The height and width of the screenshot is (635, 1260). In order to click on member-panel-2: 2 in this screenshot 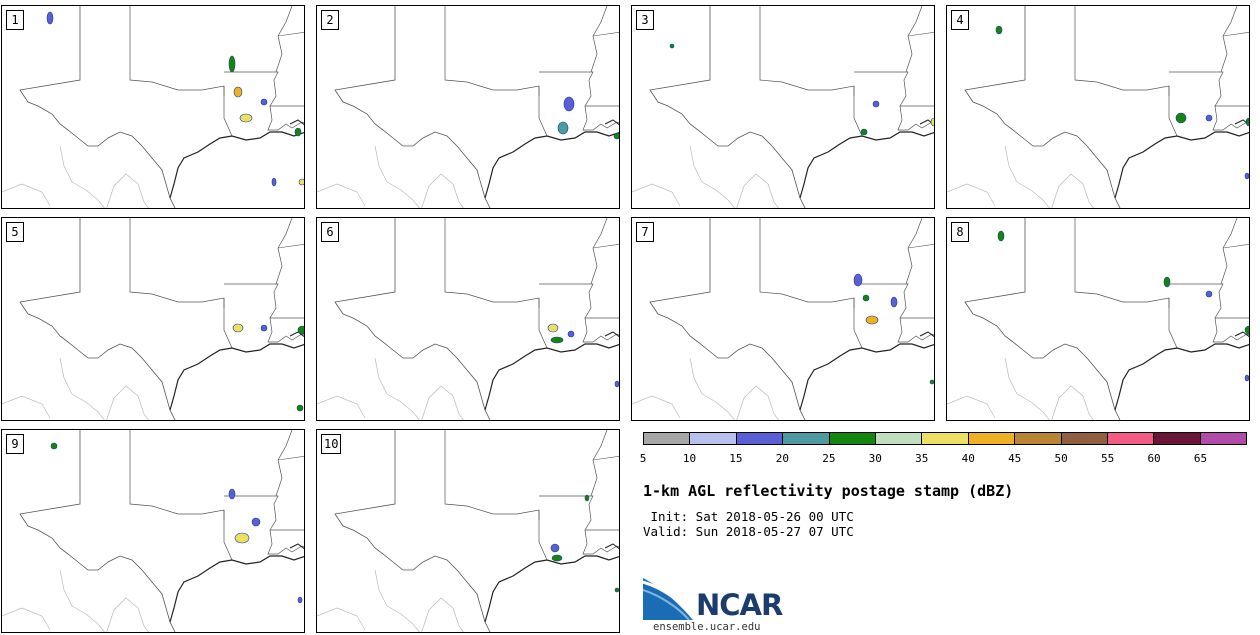, I will do `click(468, 107)`.